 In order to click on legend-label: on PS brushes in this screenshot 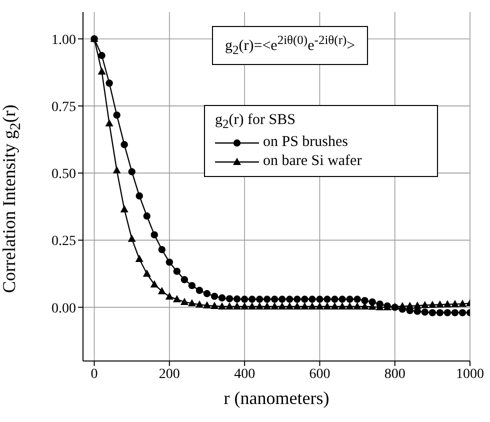, I will do `click(305, 142)`.